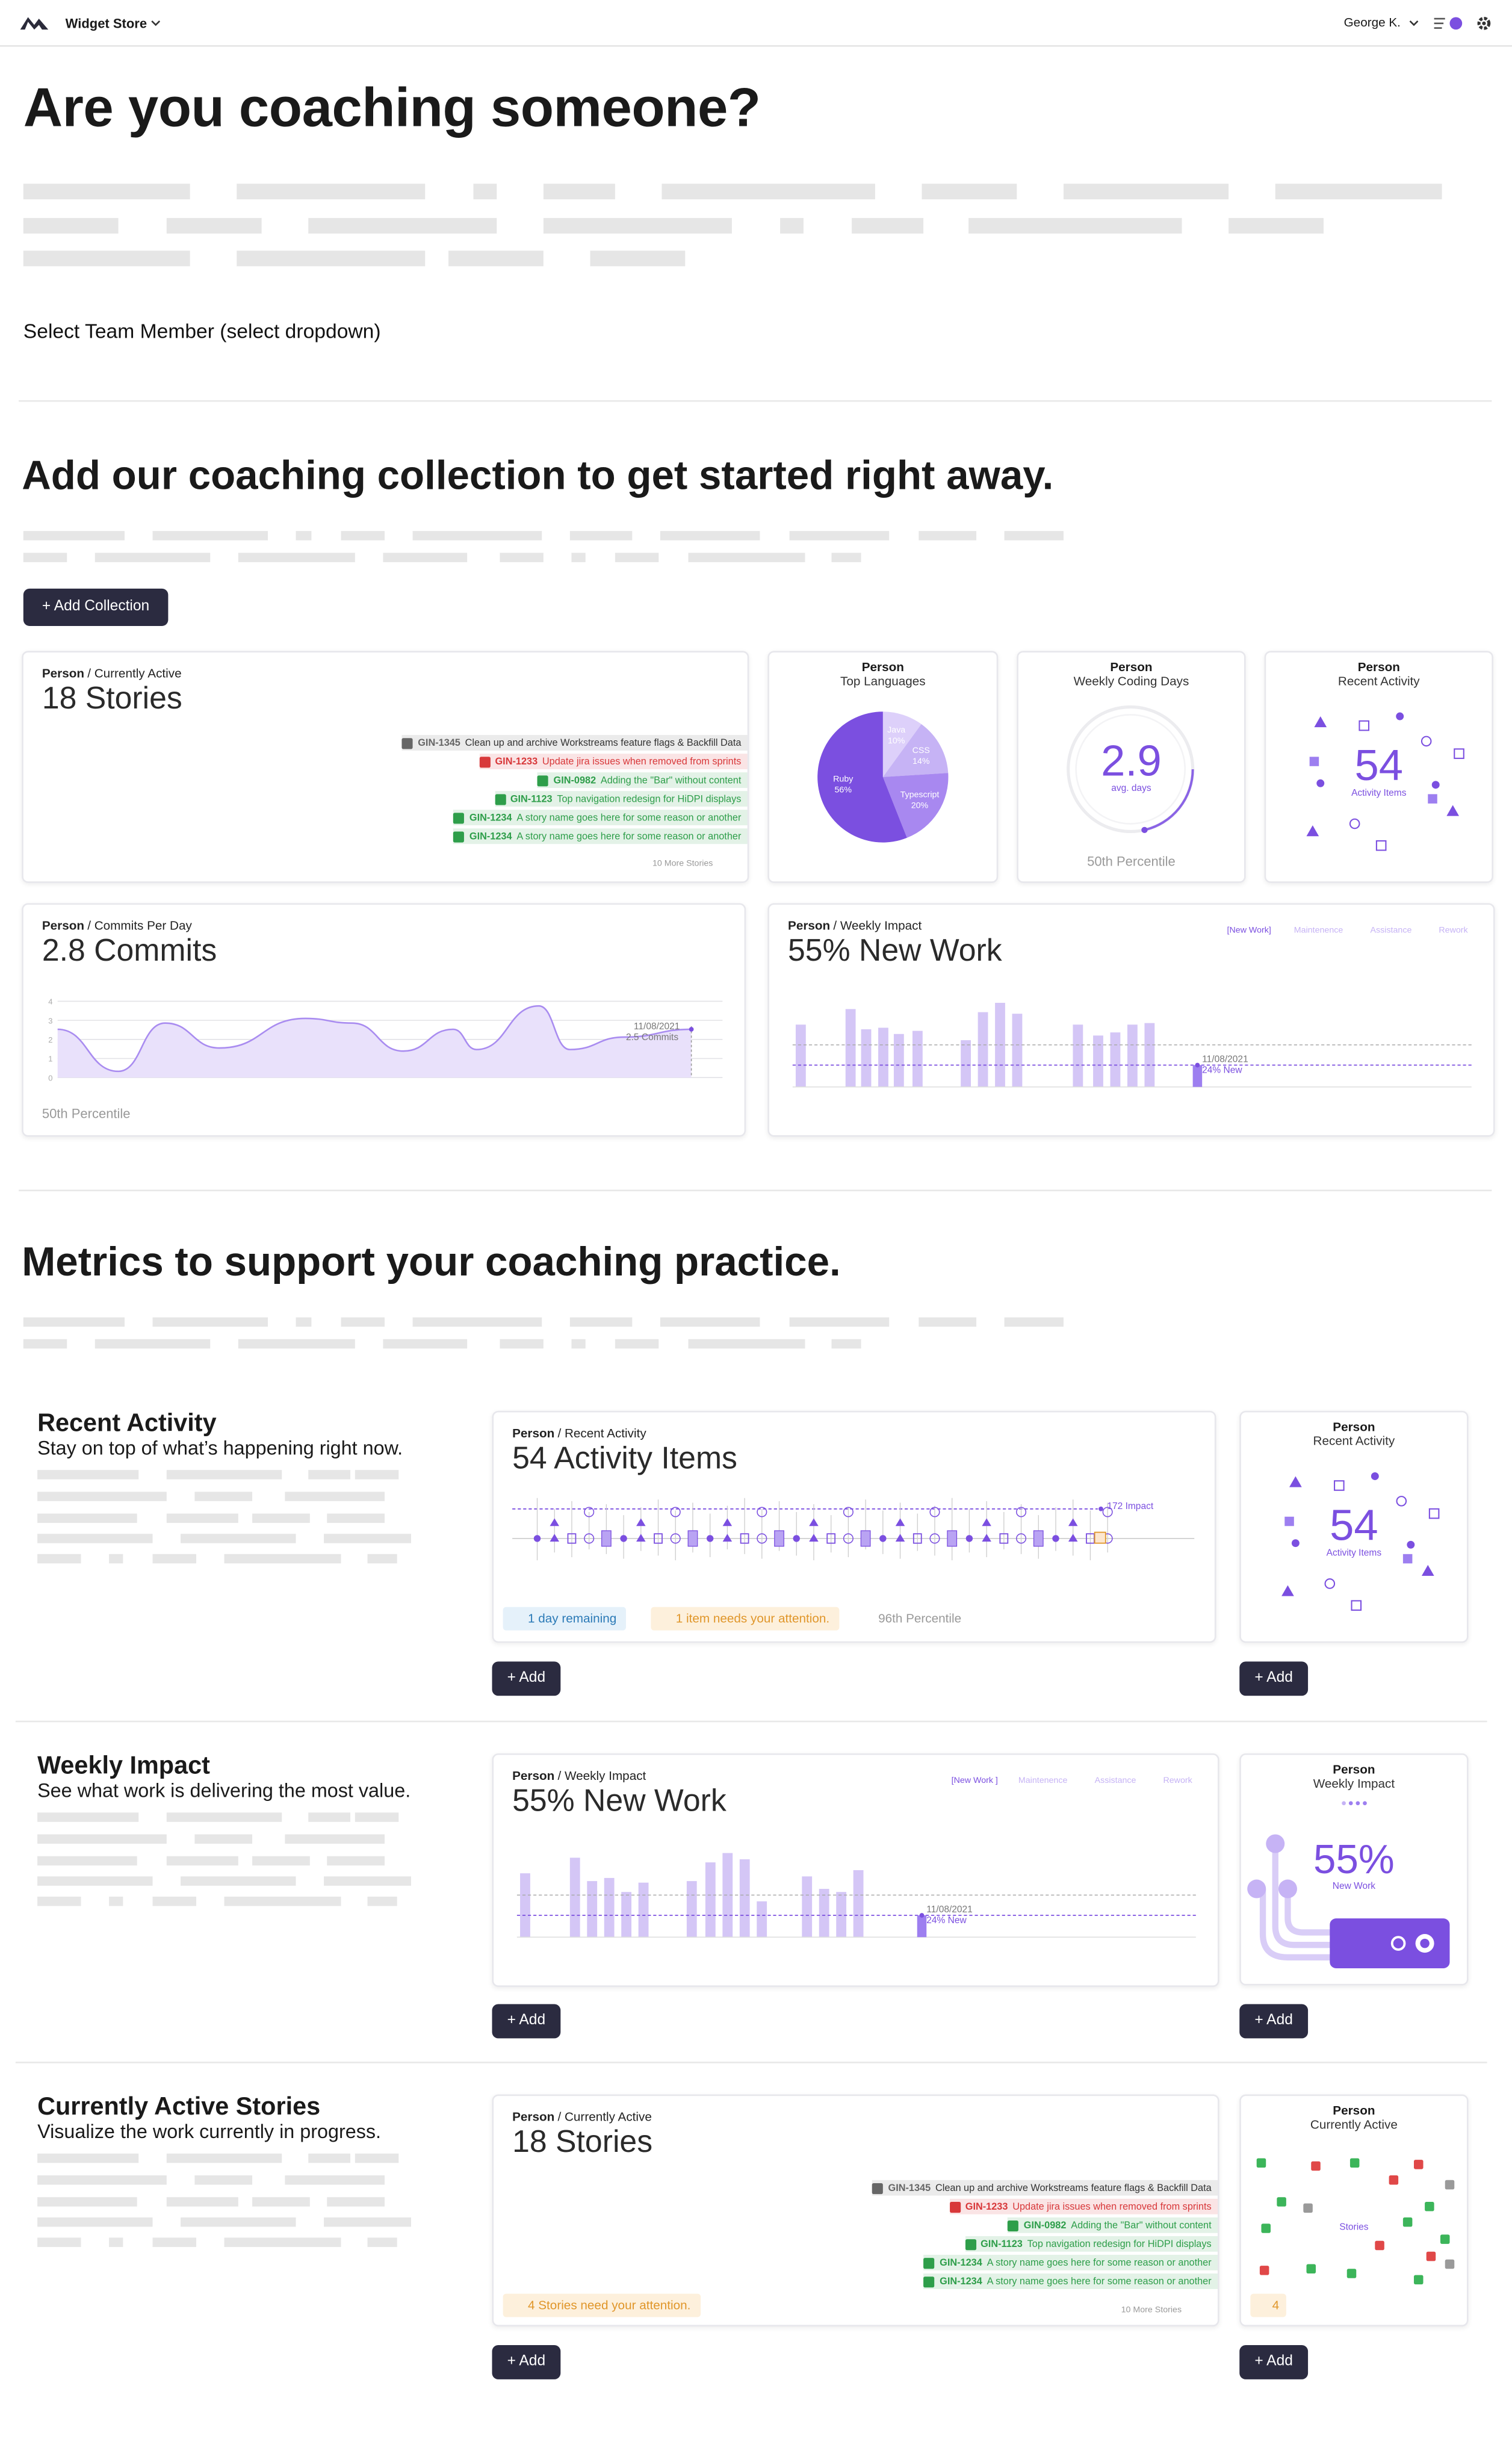  Describe the element at coordinates (117, 925) in the screenshot. I see `card-header: Person / Commits Per Day` at that location.